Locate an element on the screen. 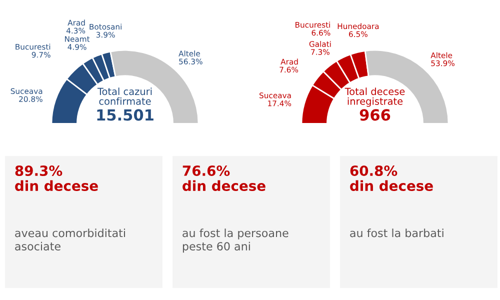  text: Total cazuri confirmate is located at coordinates (124, 96).